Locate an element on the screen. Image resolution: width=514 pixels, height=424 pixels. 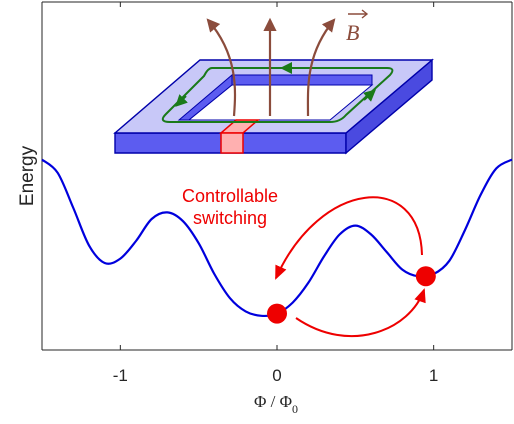
x-tick-label: 0 is located at coordinates (276, 375).